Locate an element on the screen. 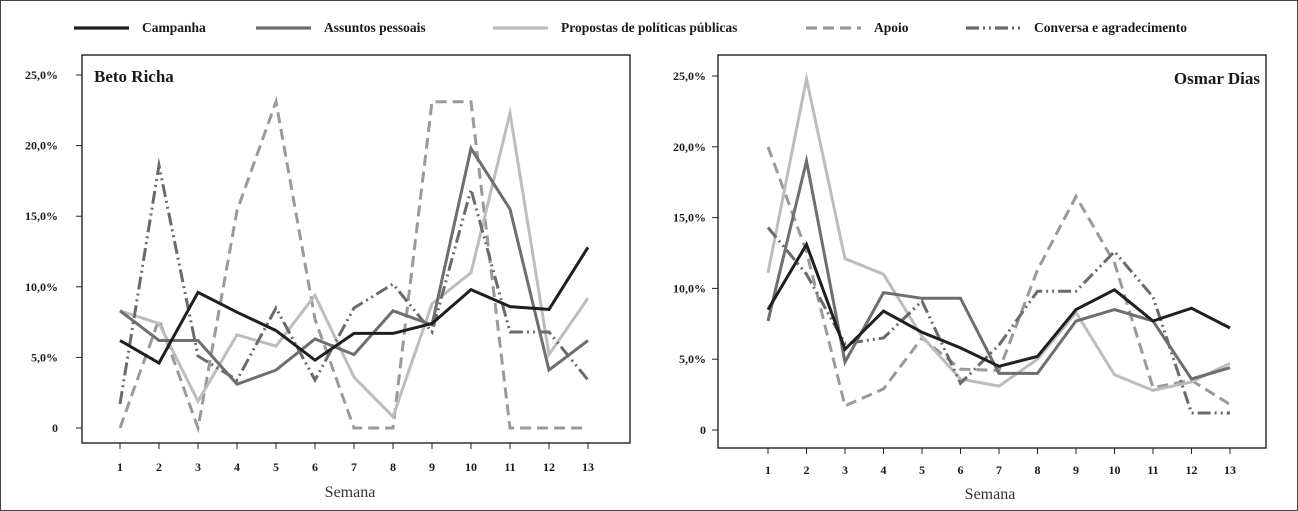 The image size is (1298, 511). legend-label-campanha: Campanha is located at coordinates (174, 27).